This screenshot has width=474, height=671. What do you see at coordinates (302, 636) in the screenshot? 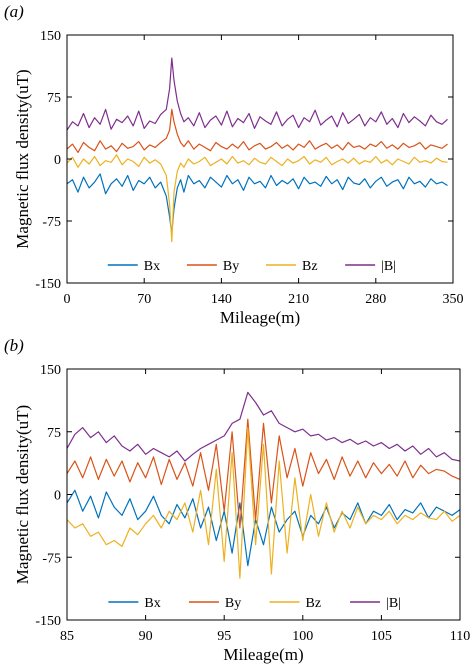
I see `x-tick-label: 100` at bounding box center [302, 636].